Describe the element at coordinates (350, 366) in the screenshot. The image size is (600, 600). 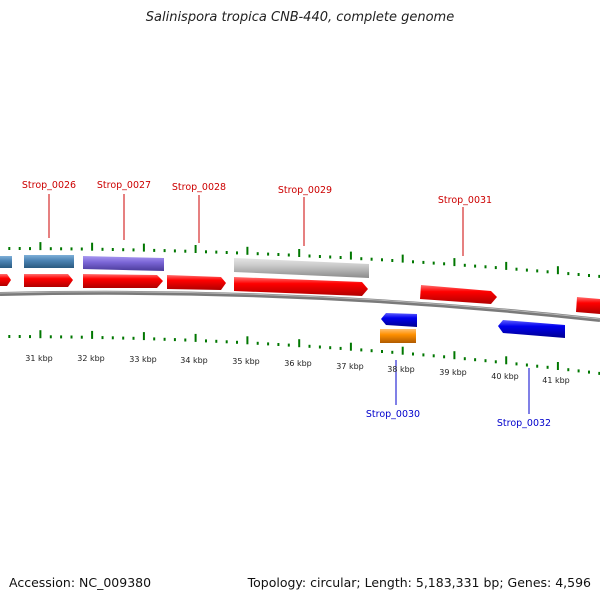
I see `kbp-label-37: 37 kbp` at that location.